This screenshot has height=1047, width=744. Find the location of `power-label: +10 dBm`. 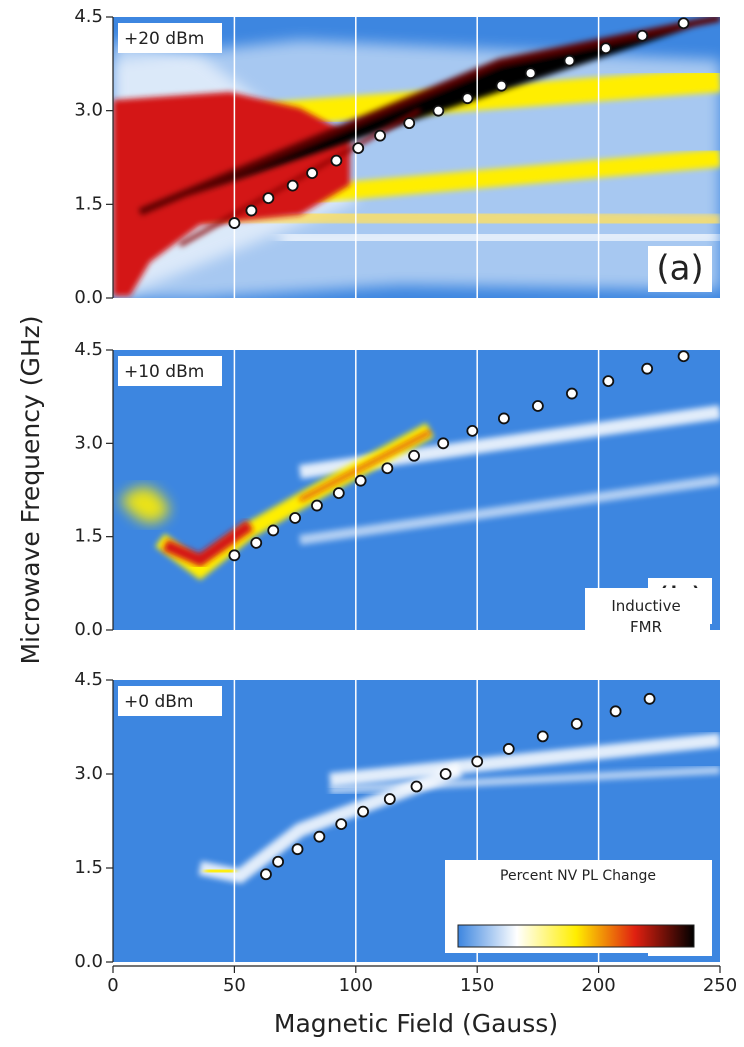

power-label: +10 dBm is located at coordinates (164, 372).